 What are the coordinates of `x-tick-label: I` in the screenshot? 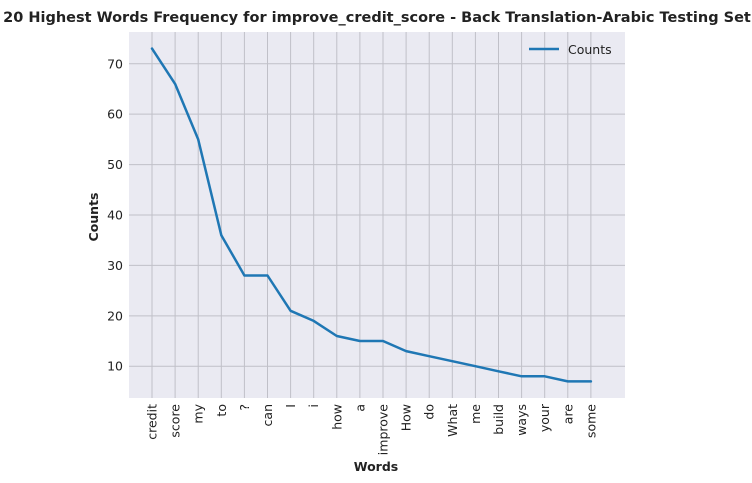 It's located at (290, 406).